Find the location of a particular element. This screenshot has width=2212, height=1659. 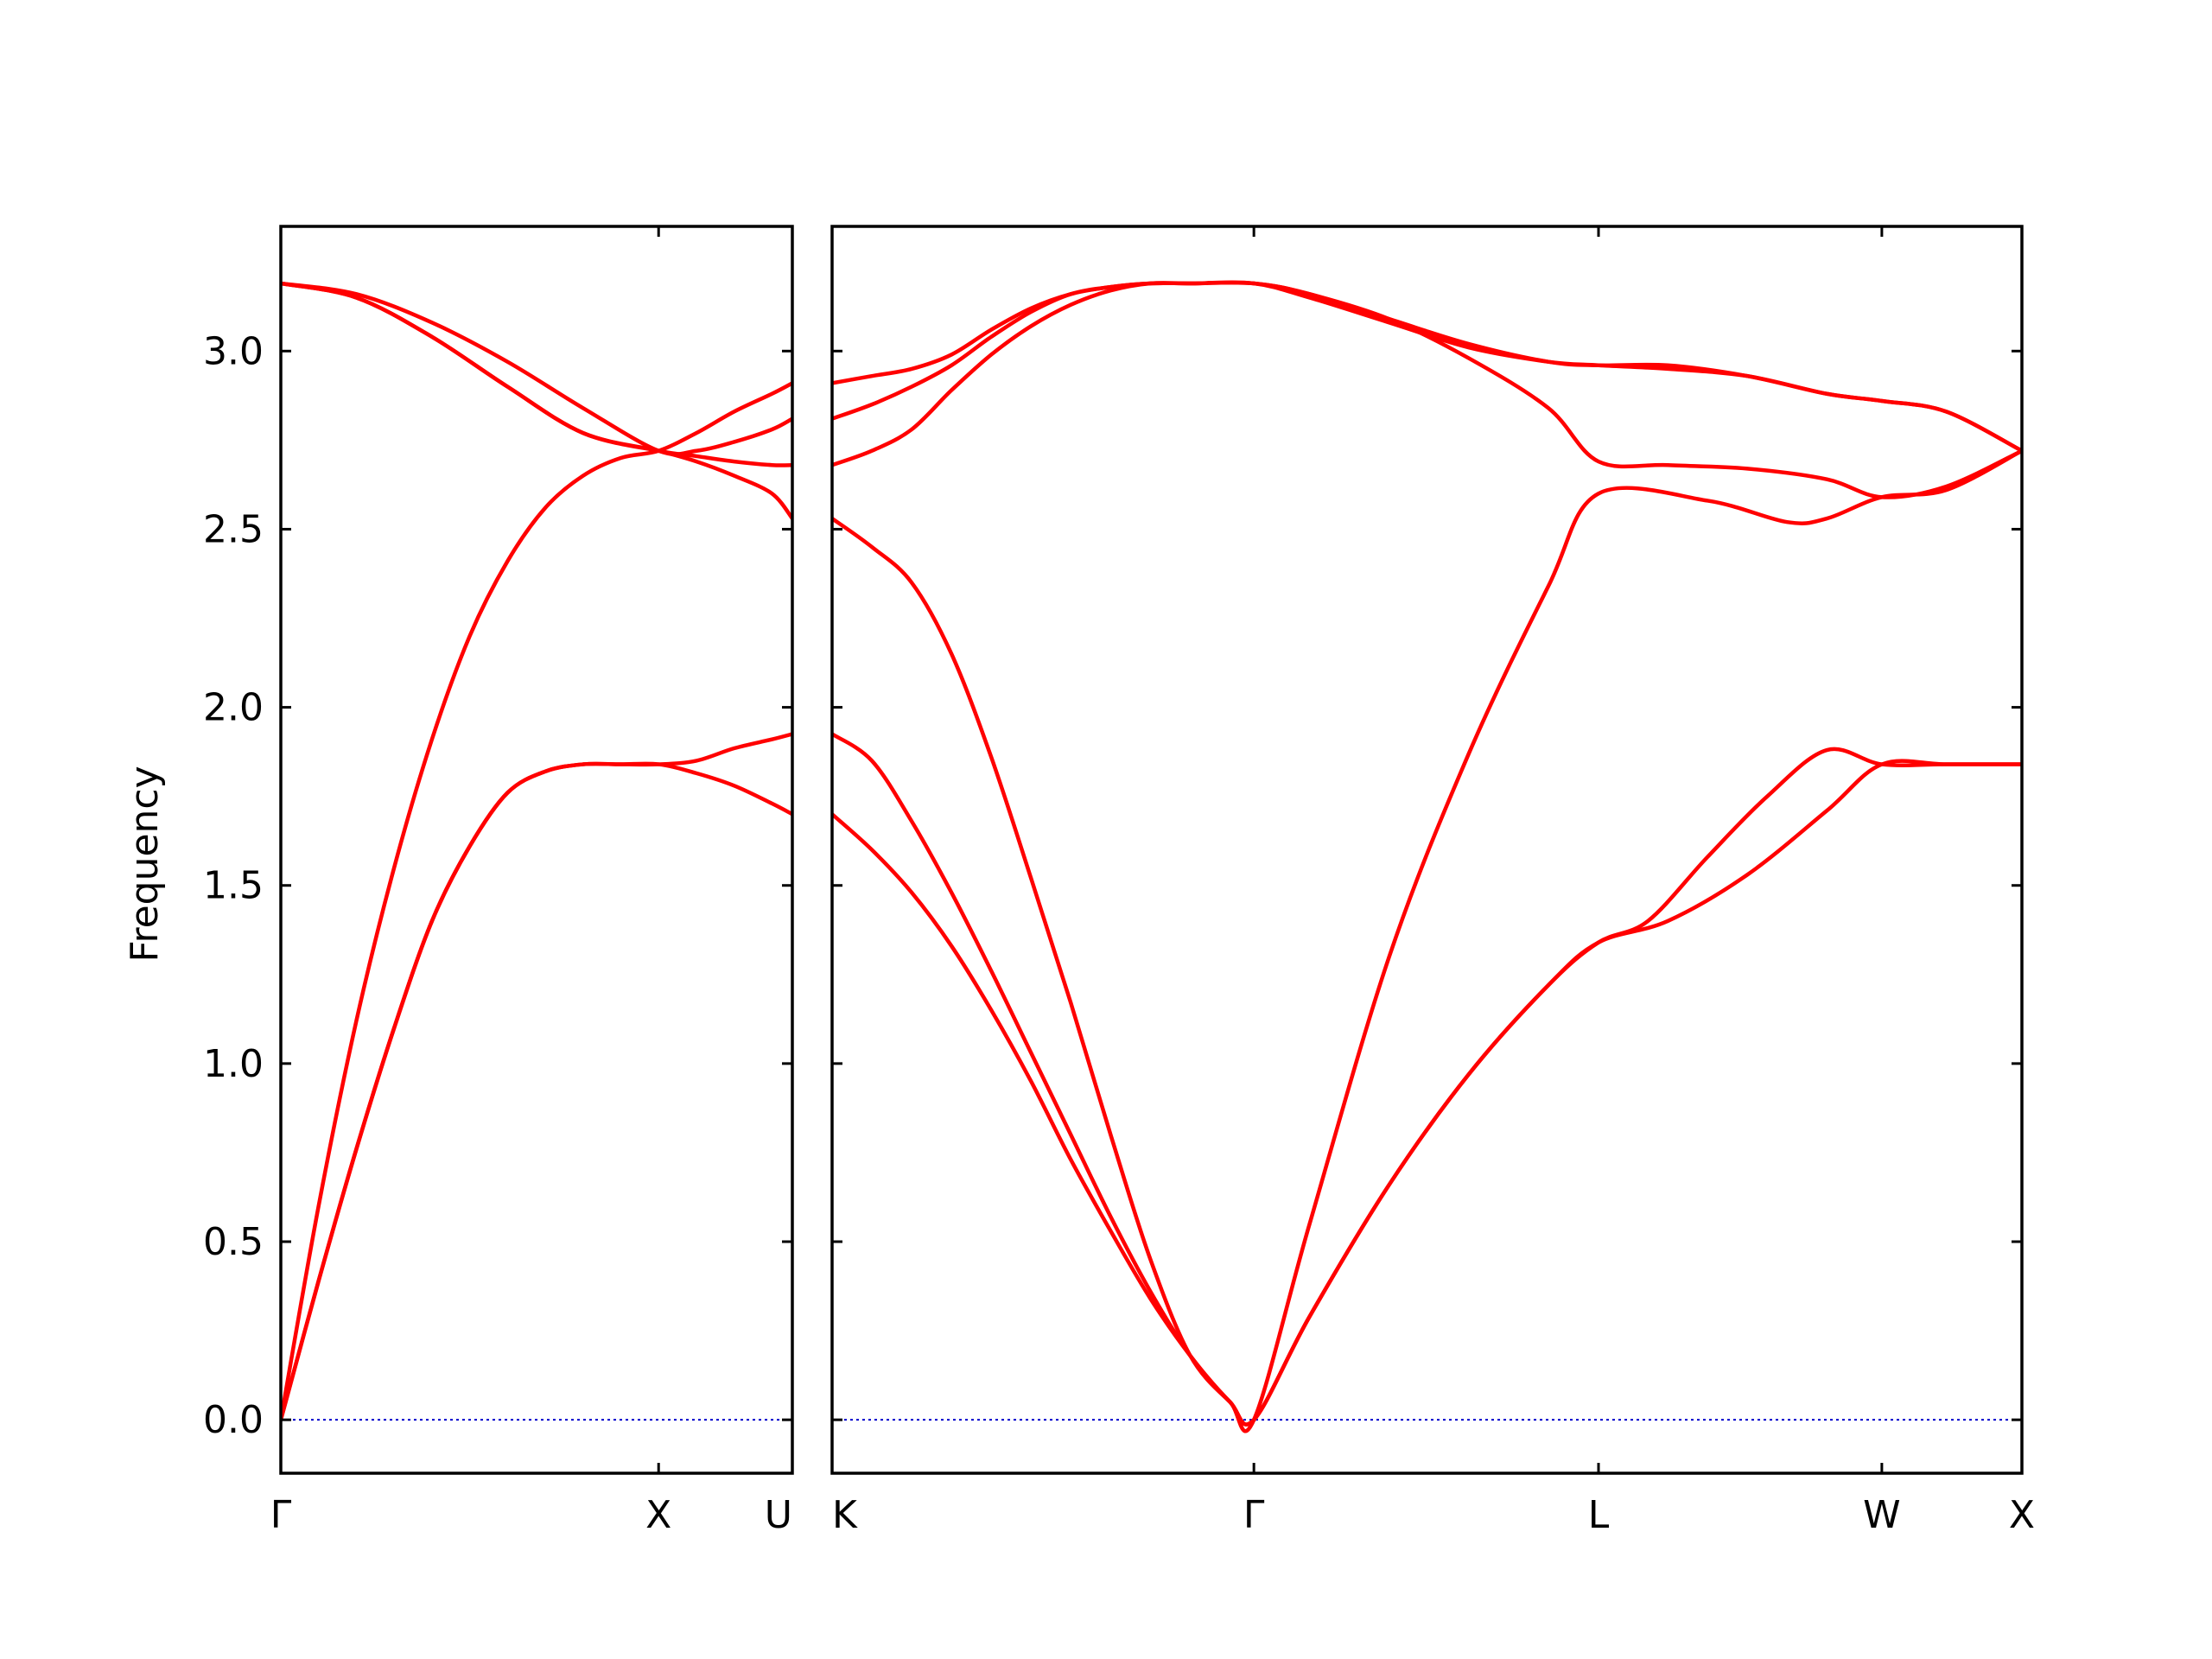

y-tick-label: 0.5 is located at coordinates (233, 1242).